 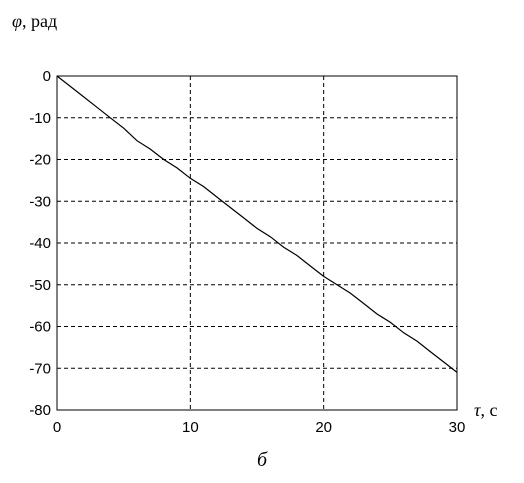 What do you see at coordinates (262, 460) in the screenshot?
I see `figure-caption: б` at bounding box center [262, 460].